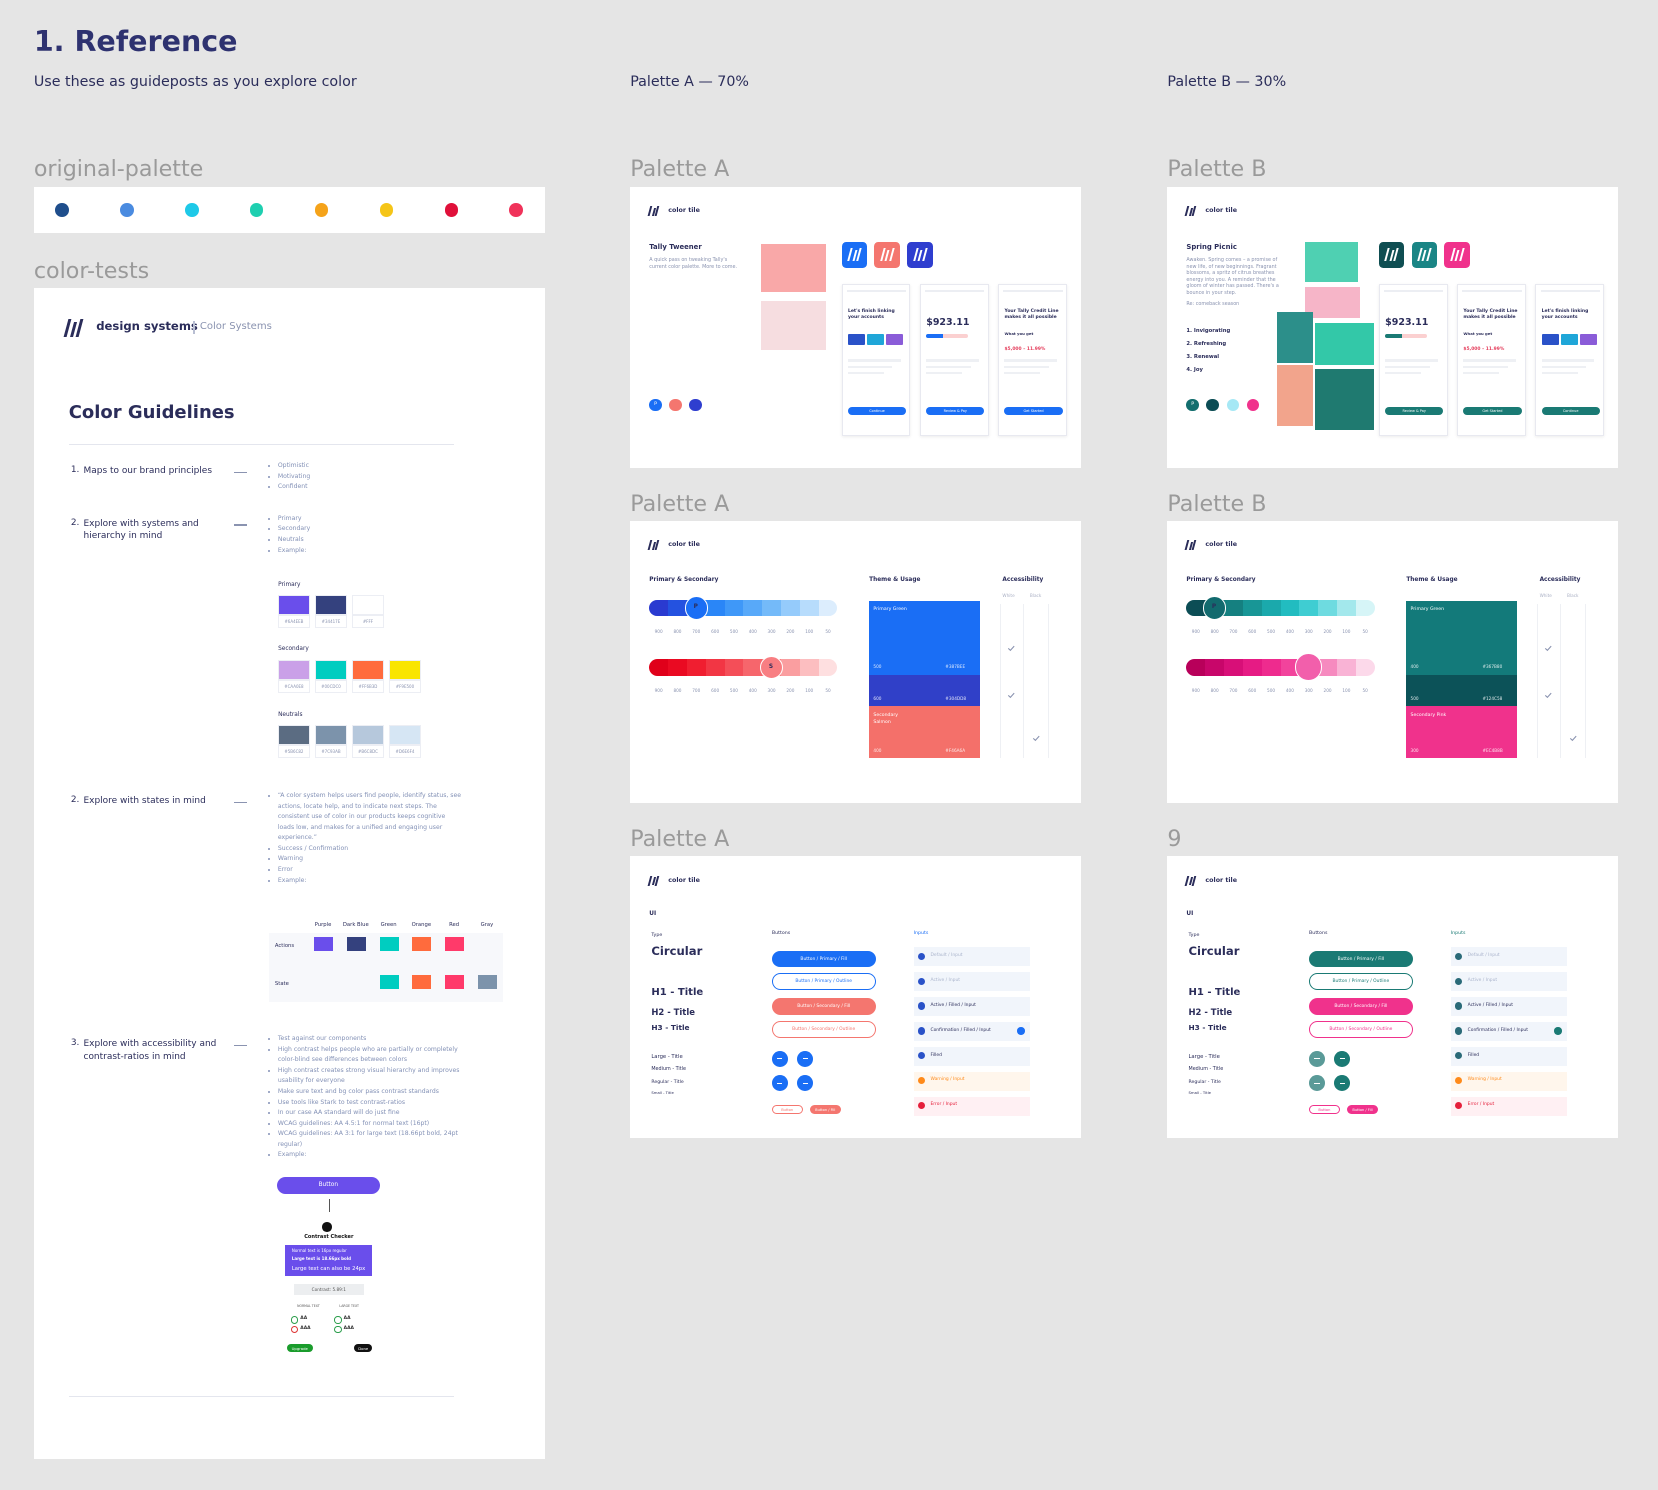 Image resolution: width=1658 pixels, height=1490 pixels. What do you see at coordinates (925, 732) in the screenshot?
I see `usage-block: Secondary Salmon 400 #F46A6A` at bounding box center [925, 732].